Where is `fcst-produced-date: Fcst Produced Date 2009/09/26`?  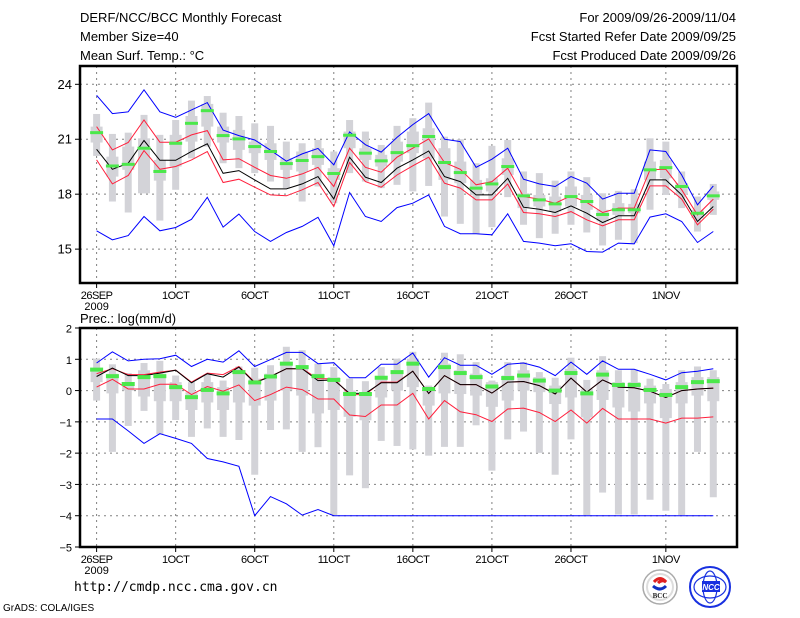 fcst-produced-date: Fcst Produced Date 2009/09/26 is located at coordinates (644, 55).